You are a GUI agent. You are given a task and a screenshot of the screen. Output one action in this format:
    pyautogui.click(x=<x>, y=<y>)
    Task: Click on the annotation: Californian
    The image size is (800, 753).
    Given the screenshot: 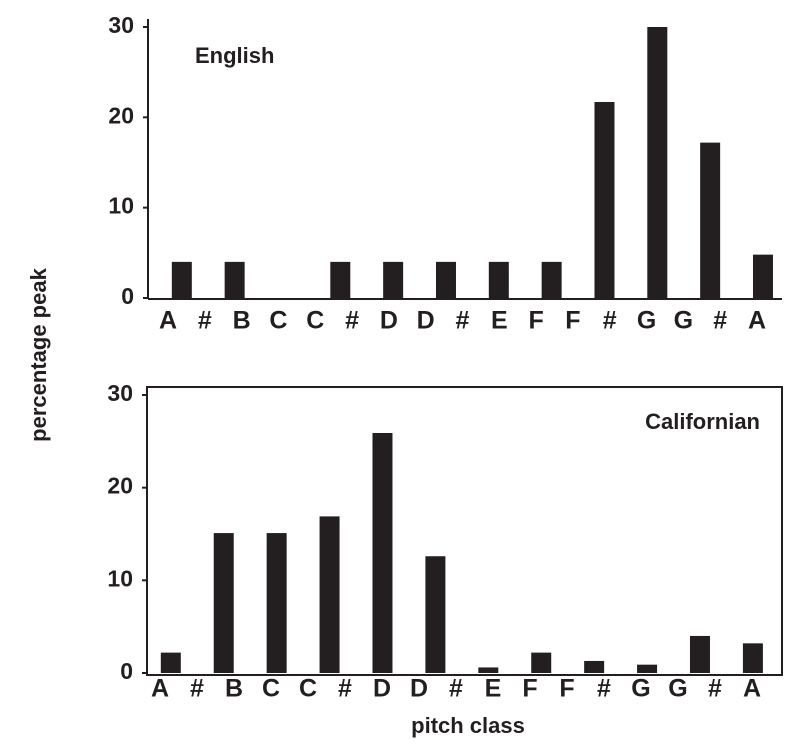 What is the action you would take?
    pyautogui.click(x=702, y=421)
    